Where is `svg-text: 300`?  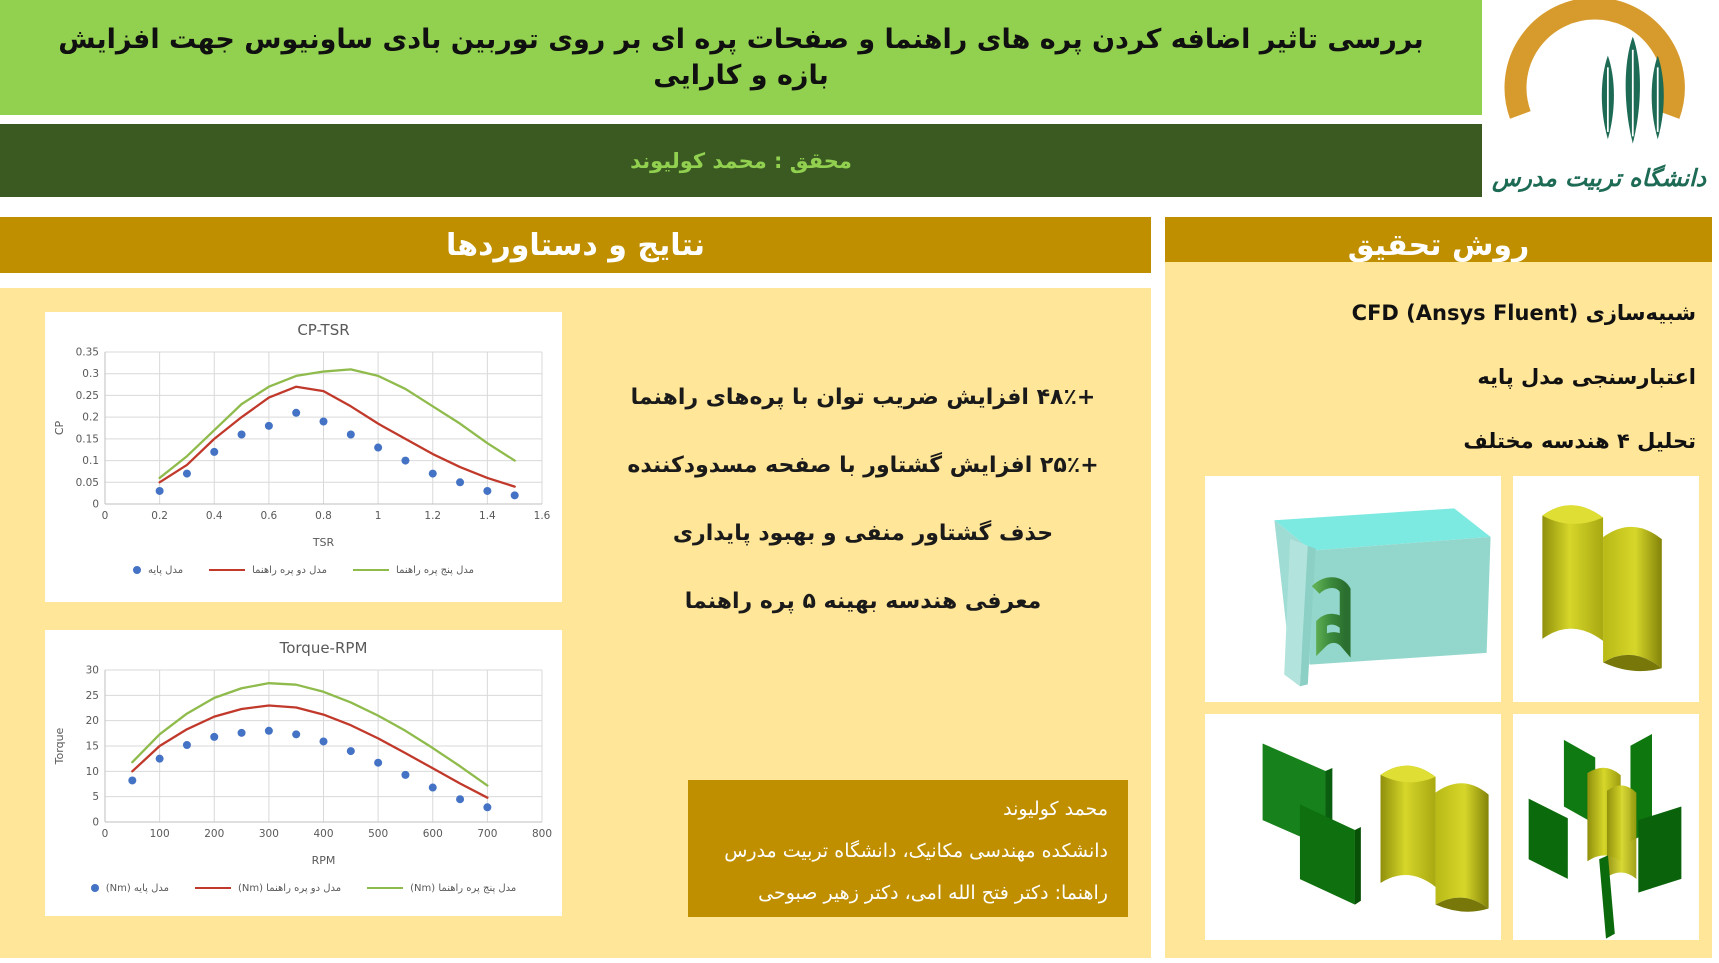 svg-text: 300 is located at coordinates (269, 834).